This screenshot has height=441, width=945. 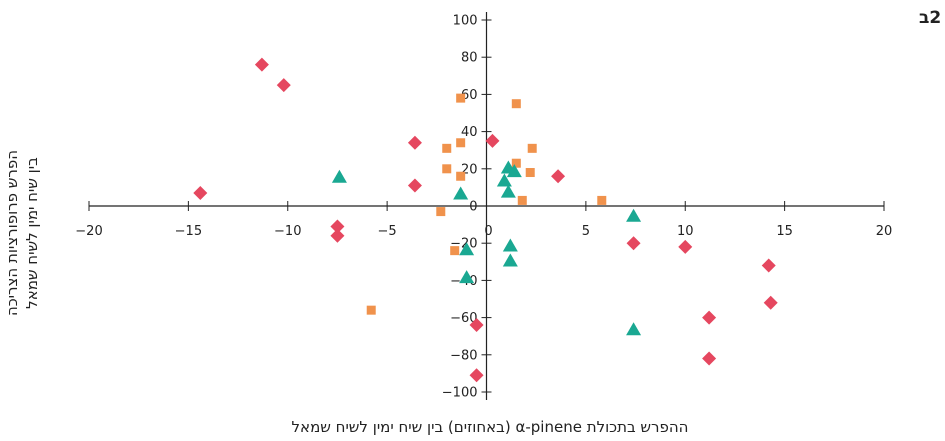 I want to click on x-tick-label: −10, so click(x=287, y=231).